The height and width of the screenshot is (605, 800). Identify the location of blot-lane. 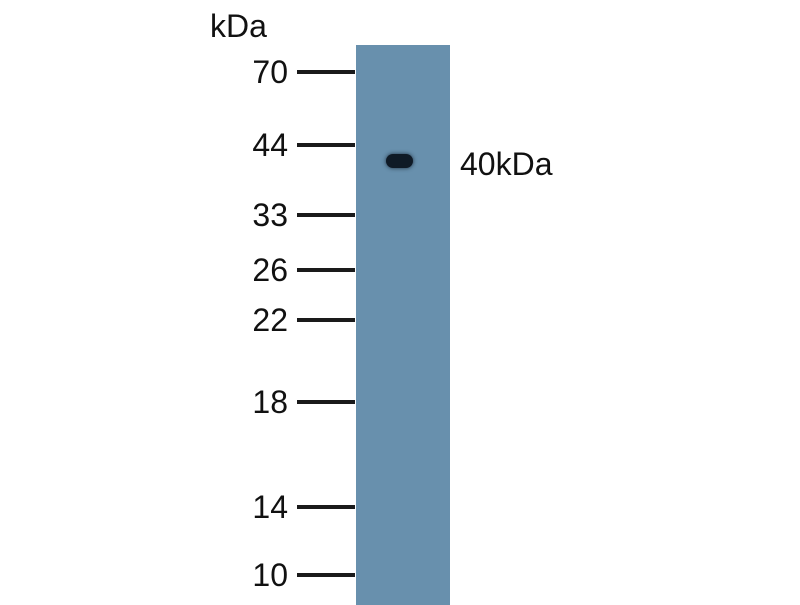
(403, 325).